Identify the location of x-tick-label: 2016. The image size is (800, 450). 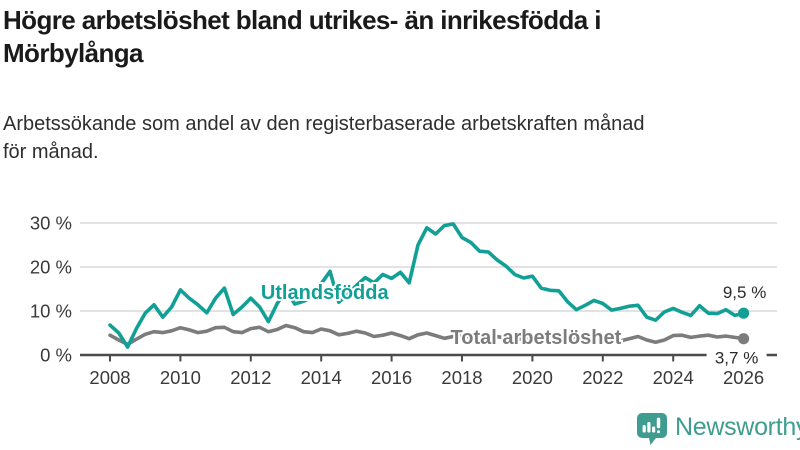
(391, 377).